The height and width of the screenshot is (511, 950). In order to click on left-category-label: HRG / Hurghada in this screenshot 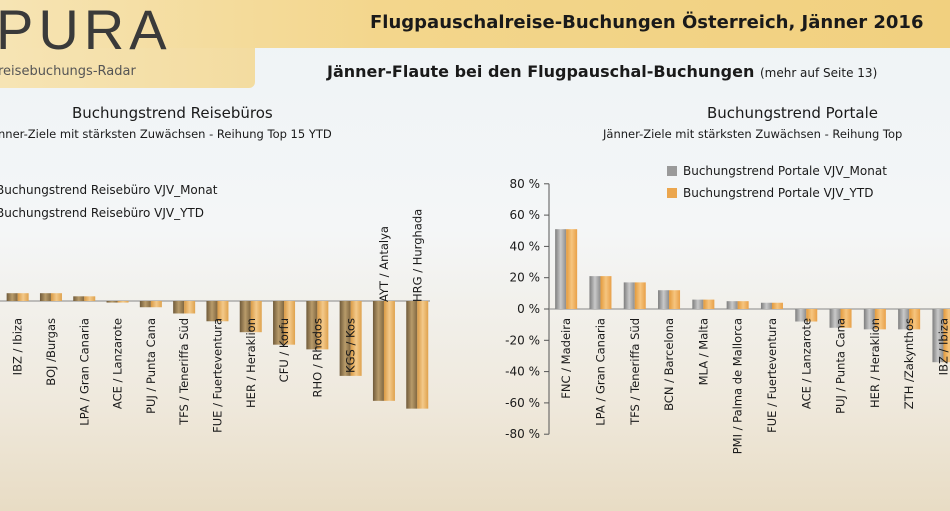, I will do `click(417, 255)`.